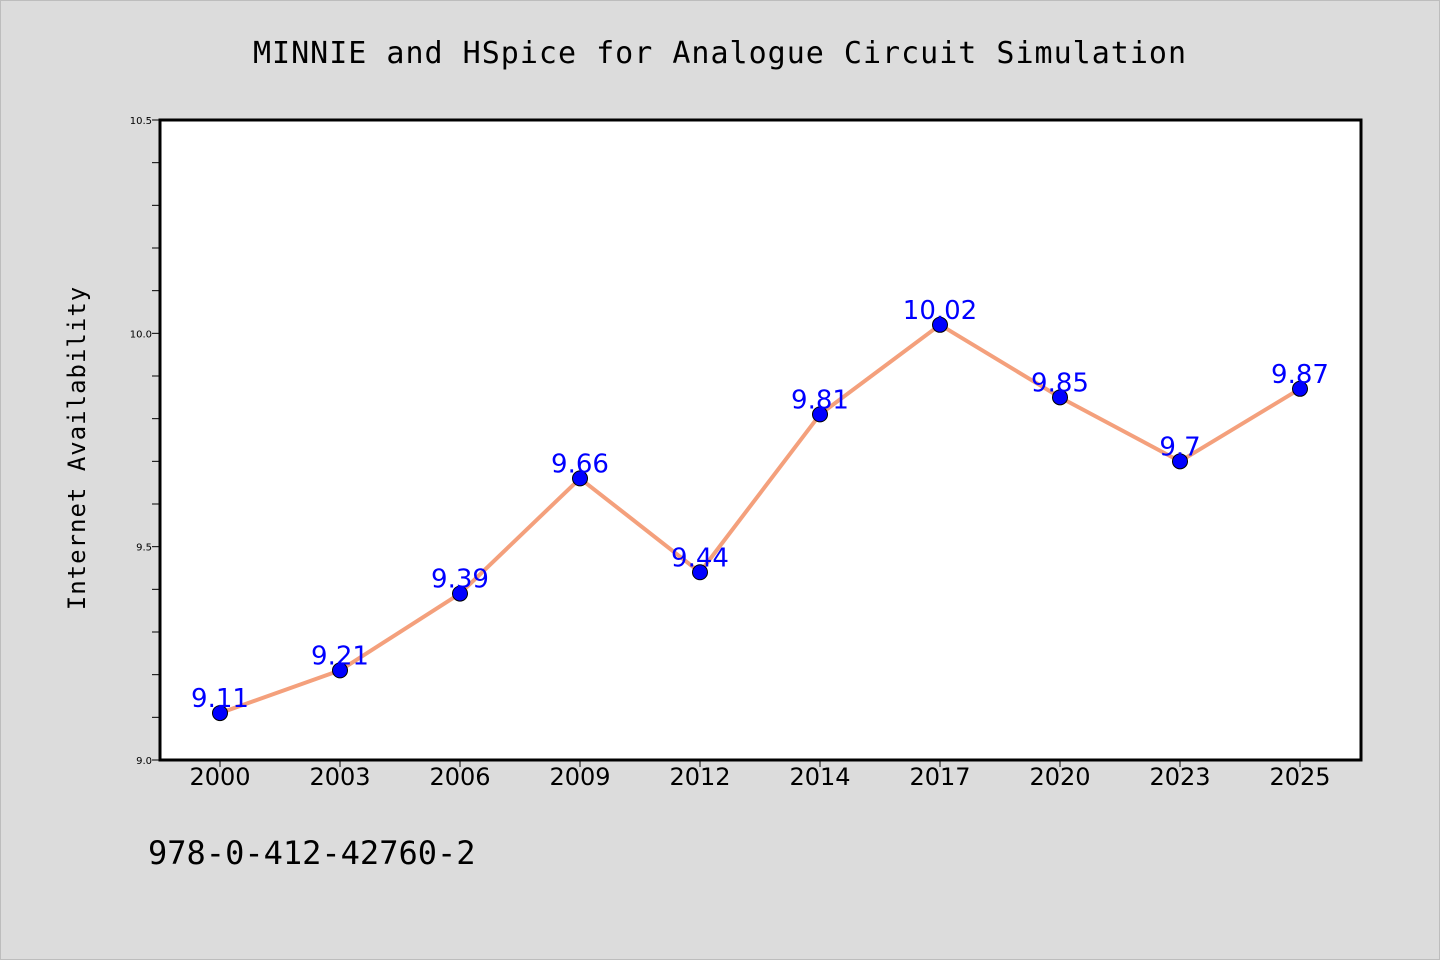 The height and width of the screenshot is (960, 1440). I want to click on x-tick-label: 2012, so click(699, 777).